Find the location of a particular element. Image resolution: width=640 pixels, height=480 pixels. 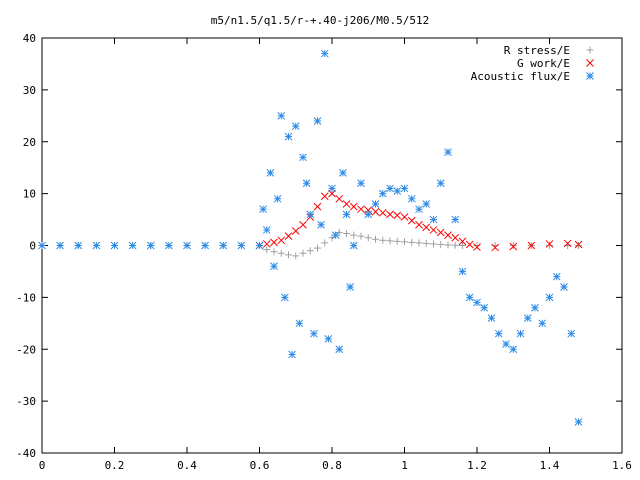

x-tick-label: 0.4 is located at coordinates (187, 465).